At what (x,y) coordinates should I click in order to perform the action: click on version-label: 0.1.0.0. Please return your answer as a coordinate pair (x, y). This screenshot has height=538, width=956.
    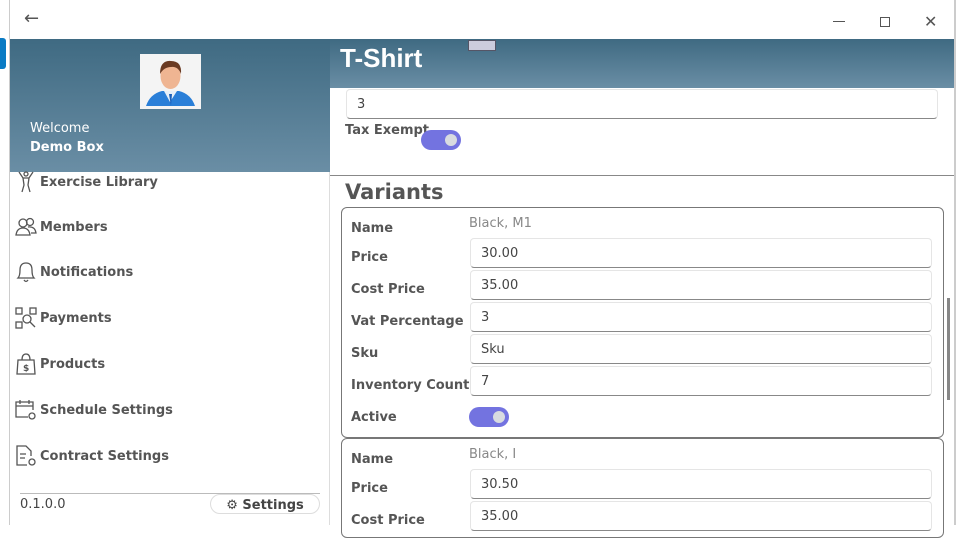
    Looking at the image, I should click on (43, 504).